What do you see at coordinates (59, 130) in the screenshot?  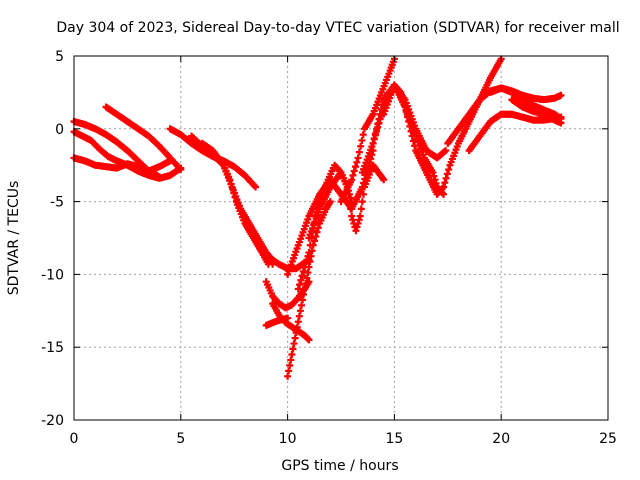 I see `y-tick-label: 0` at bounding box center [59, 130].